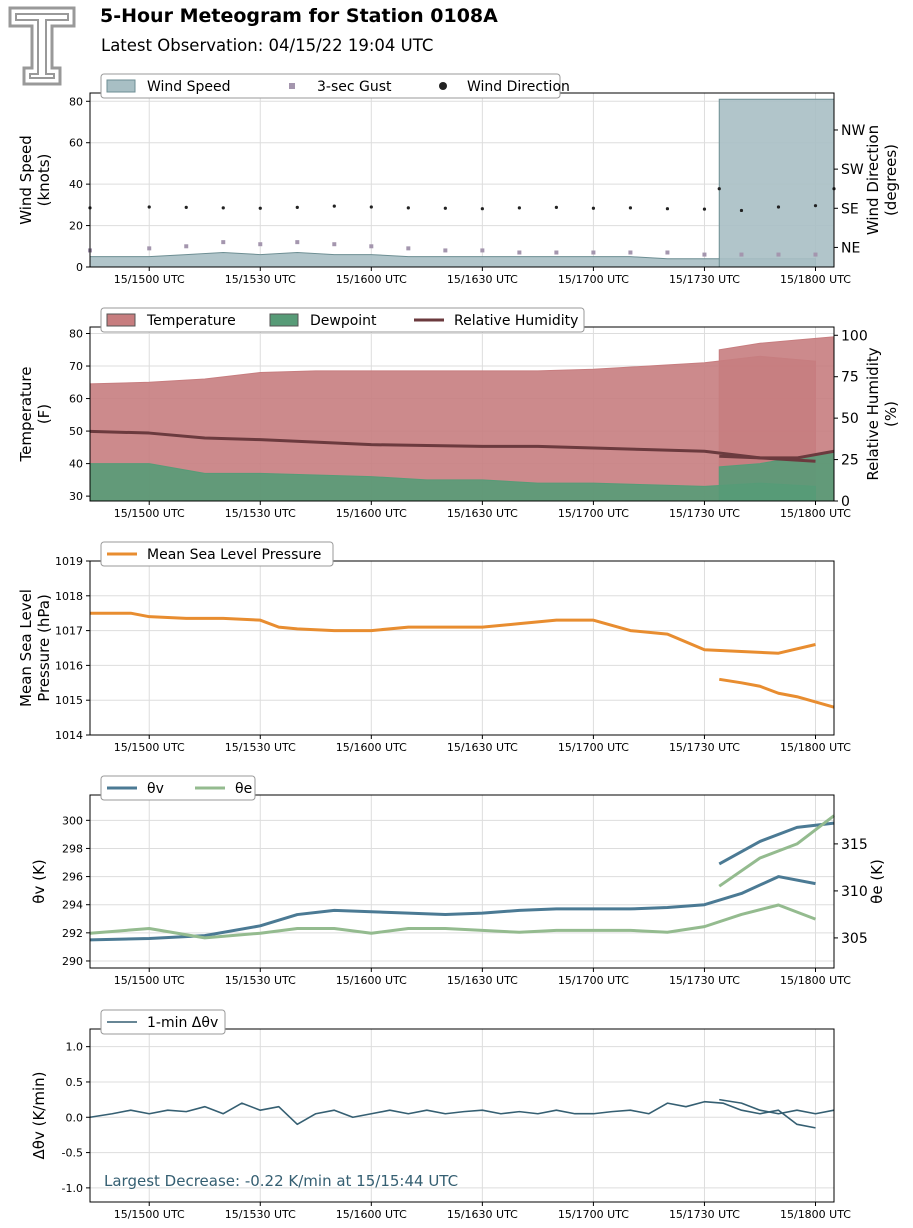  Describe the element at coordinates (155, 789) in the screenshot. I see `legend-label: θv` at that location.